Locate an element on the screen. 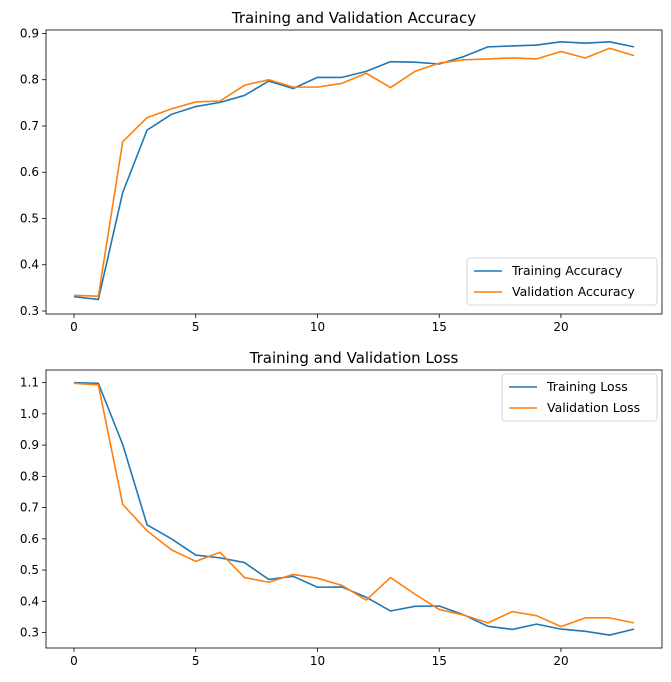 Image resolution: width=671 pixels, height=682 pixels. legend-label: Validation Accuracy is located at coordinates (573, 291).